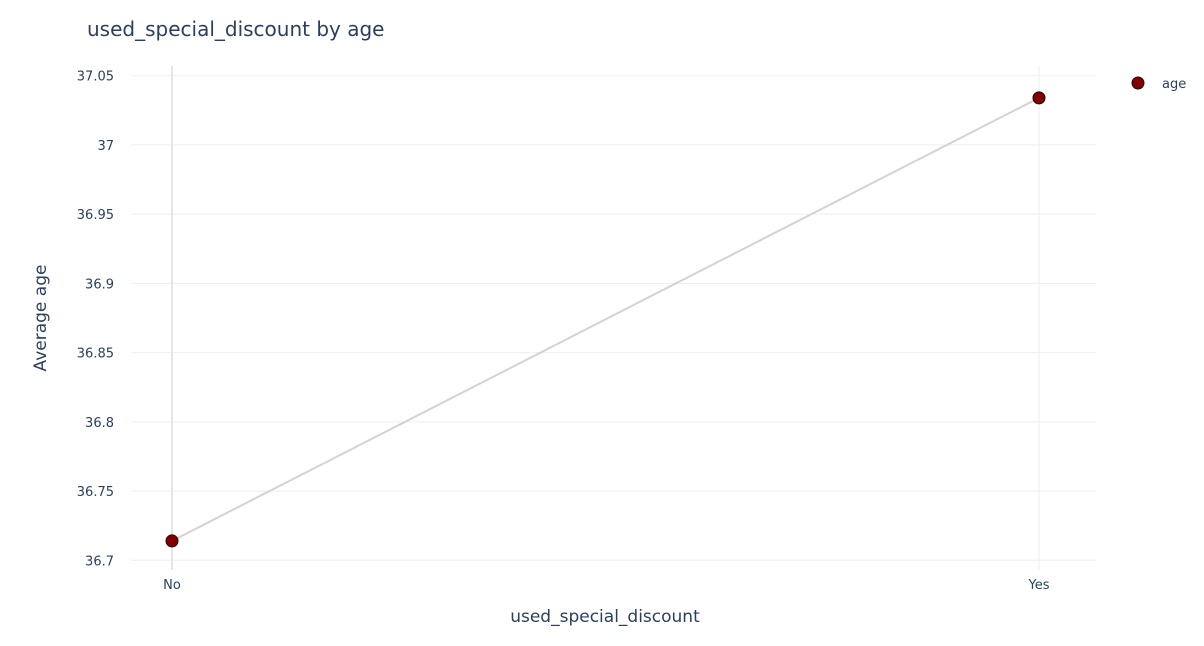  Describe the element at coordinates (41, 318) in the screenshot. I see `y-axis-title: Average age` at that location.